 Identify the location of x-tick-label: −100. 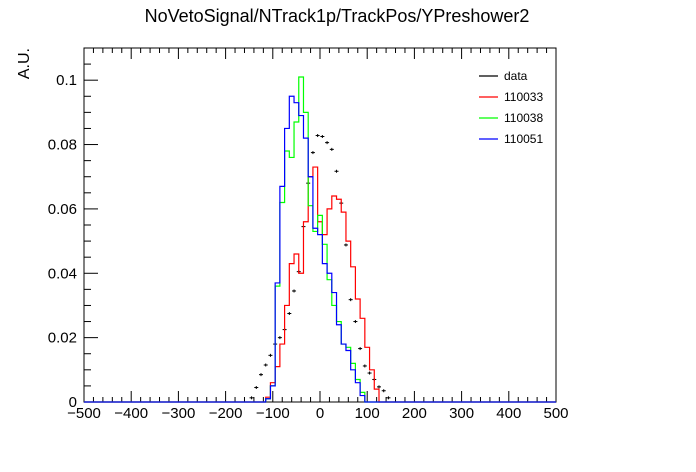
(273, 413).